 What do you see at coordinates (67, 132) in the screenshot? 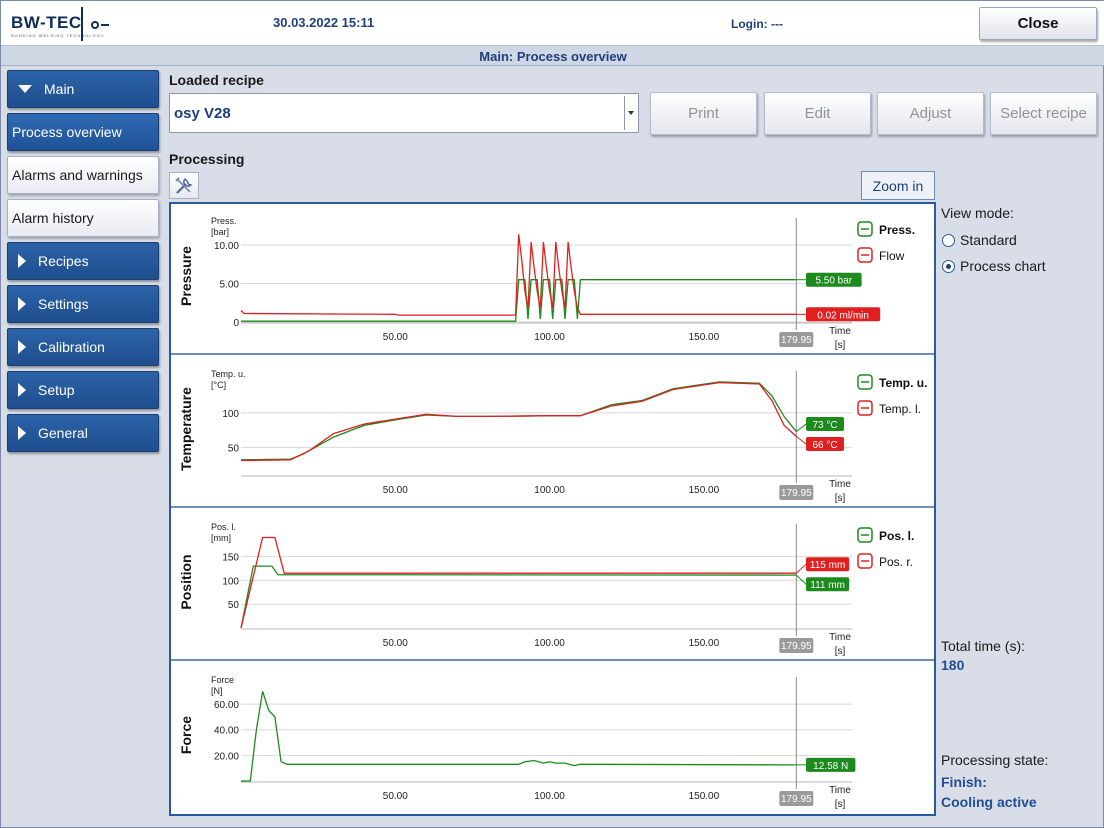
I see `sidebar-item-label: Process overview` at bounding box center [67, 132].